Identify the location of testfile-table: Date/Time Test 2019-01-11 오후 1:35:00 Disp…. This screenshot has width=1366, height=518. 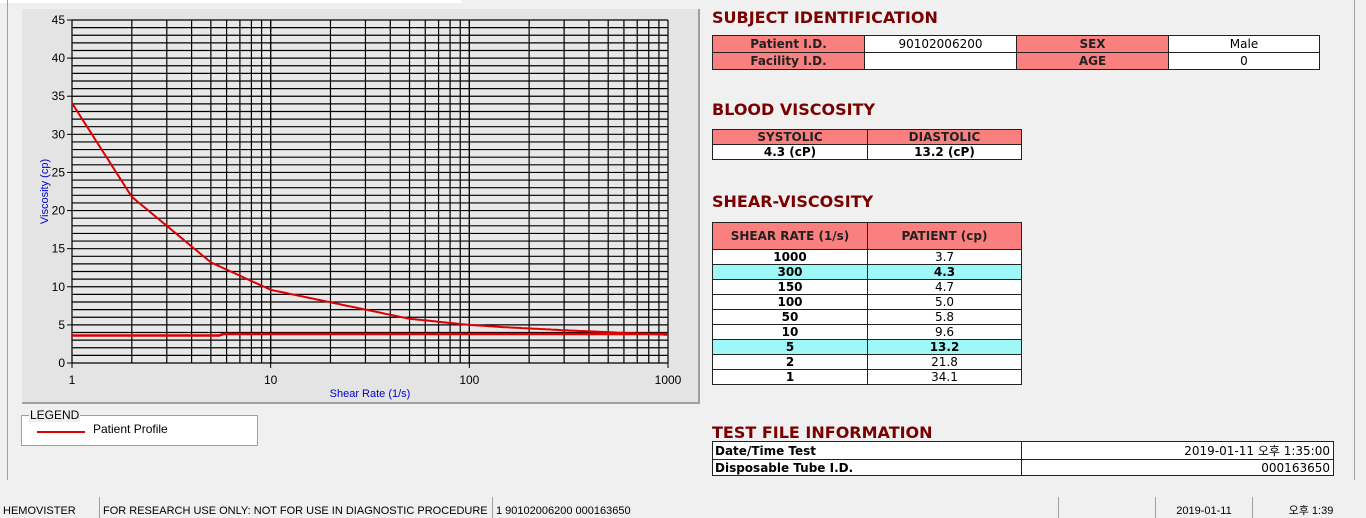
(1023, 458).